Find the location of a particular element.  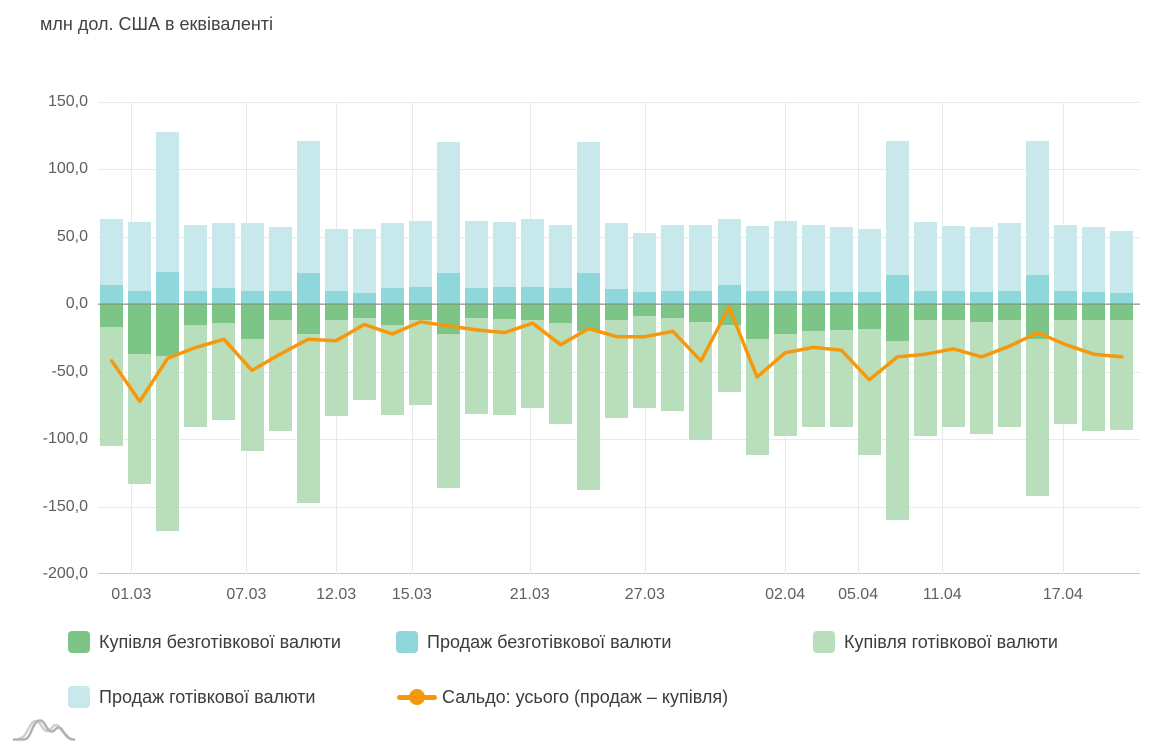

legend-item-buy-cash: Купівля готівкової валюти is located at coordinates (935, 642).